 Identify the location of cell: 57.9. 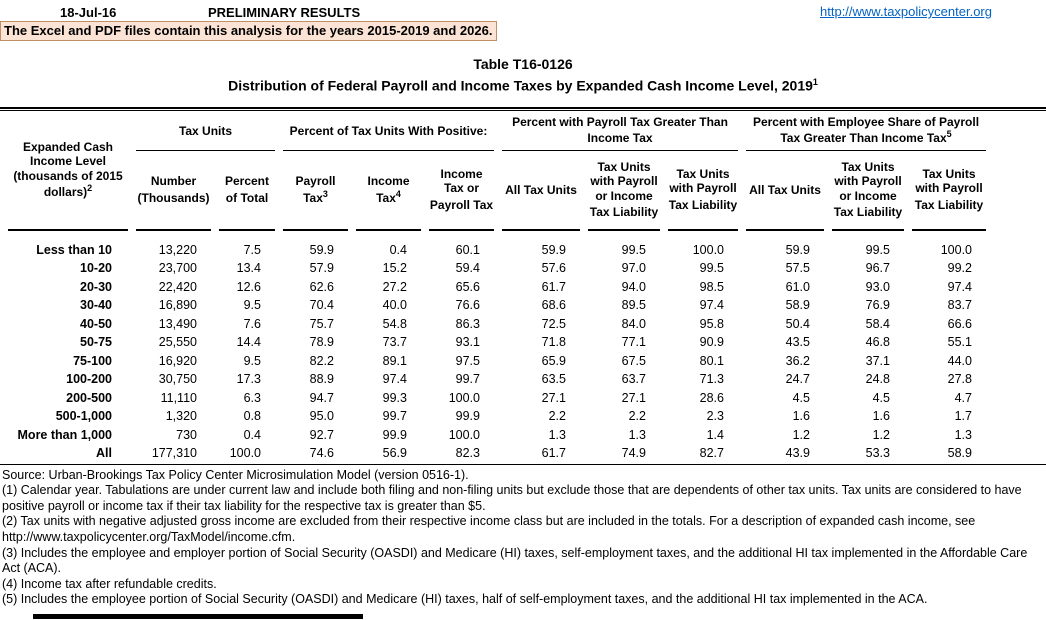
(321, 268).